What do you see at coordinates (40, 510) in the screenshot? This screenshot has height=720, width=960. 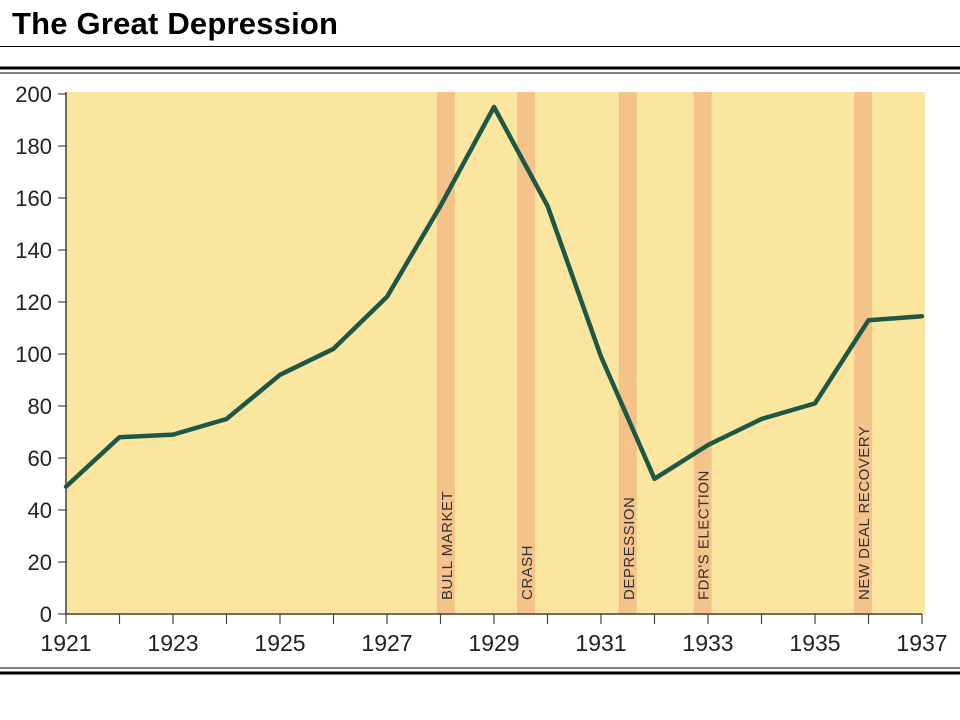 I see `y-tick-label: 40` at bounding box center [40, 510].